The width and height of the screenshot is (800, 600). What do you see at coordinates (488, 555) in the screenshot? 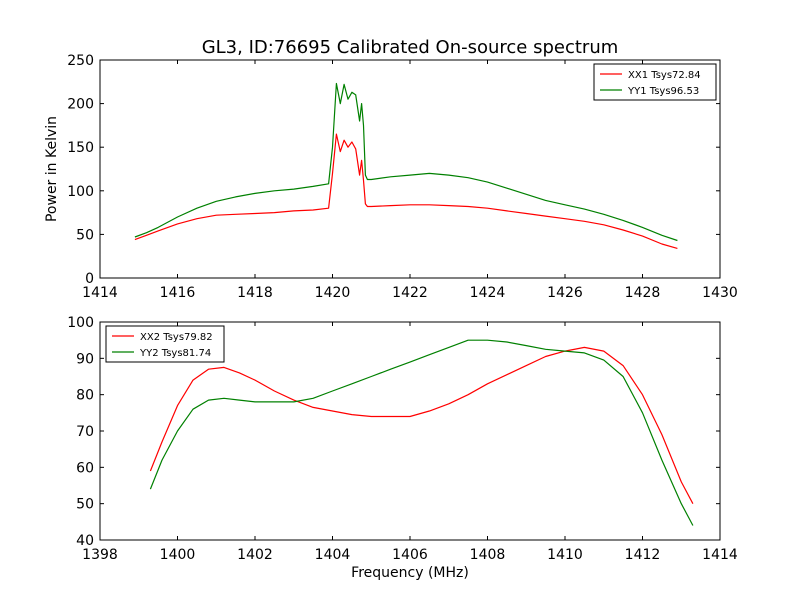
I see `x-tick-label: 1408` at bounding box center [488, 555].